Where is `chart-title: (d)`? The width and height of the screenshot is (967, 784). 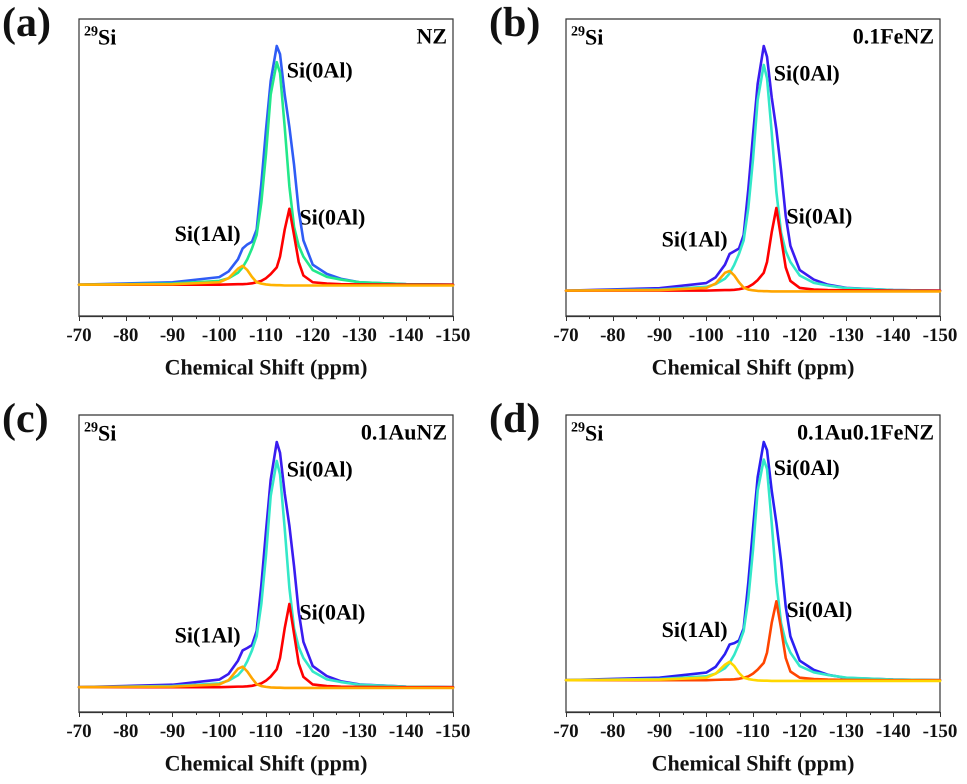
chart-title: (d) is located at coordinates (514, 419).